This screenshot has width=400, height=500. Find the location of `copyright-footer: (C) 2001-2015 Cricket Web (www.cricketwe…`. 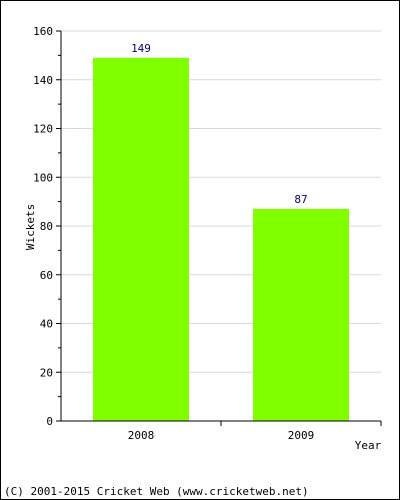

copyright-footer: (C) 2001-2015 Cricket Web (www.cricketwe… is located at coordinates (156, 491).